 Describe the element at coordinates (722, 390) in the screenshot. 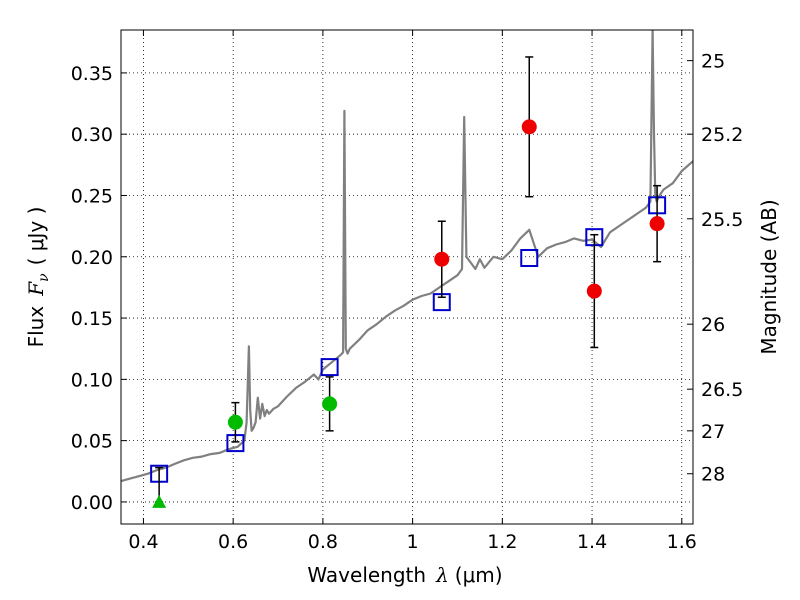

I see `right-tick-label: 26.5` at that location.